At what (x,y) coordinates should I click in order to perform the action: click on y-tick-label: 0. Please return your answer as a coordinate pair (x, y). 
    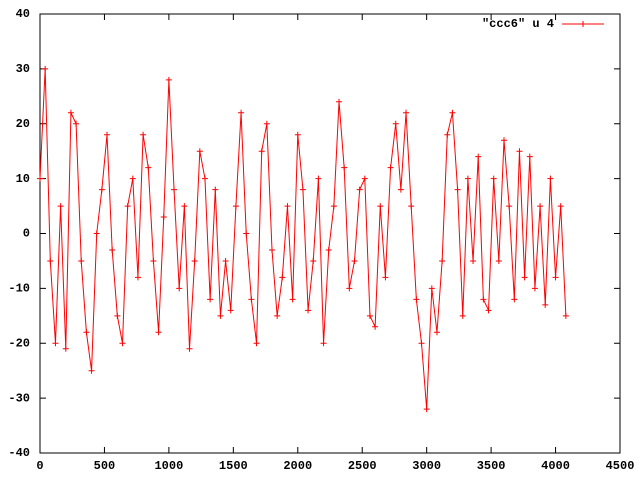
    Looking at the image, I should click on (26, 234).